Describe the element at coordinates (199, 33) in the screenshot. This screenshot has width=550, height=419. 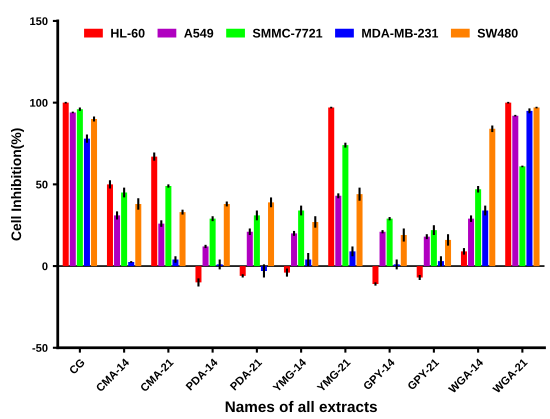
I see `legend-label: A549` at that location.